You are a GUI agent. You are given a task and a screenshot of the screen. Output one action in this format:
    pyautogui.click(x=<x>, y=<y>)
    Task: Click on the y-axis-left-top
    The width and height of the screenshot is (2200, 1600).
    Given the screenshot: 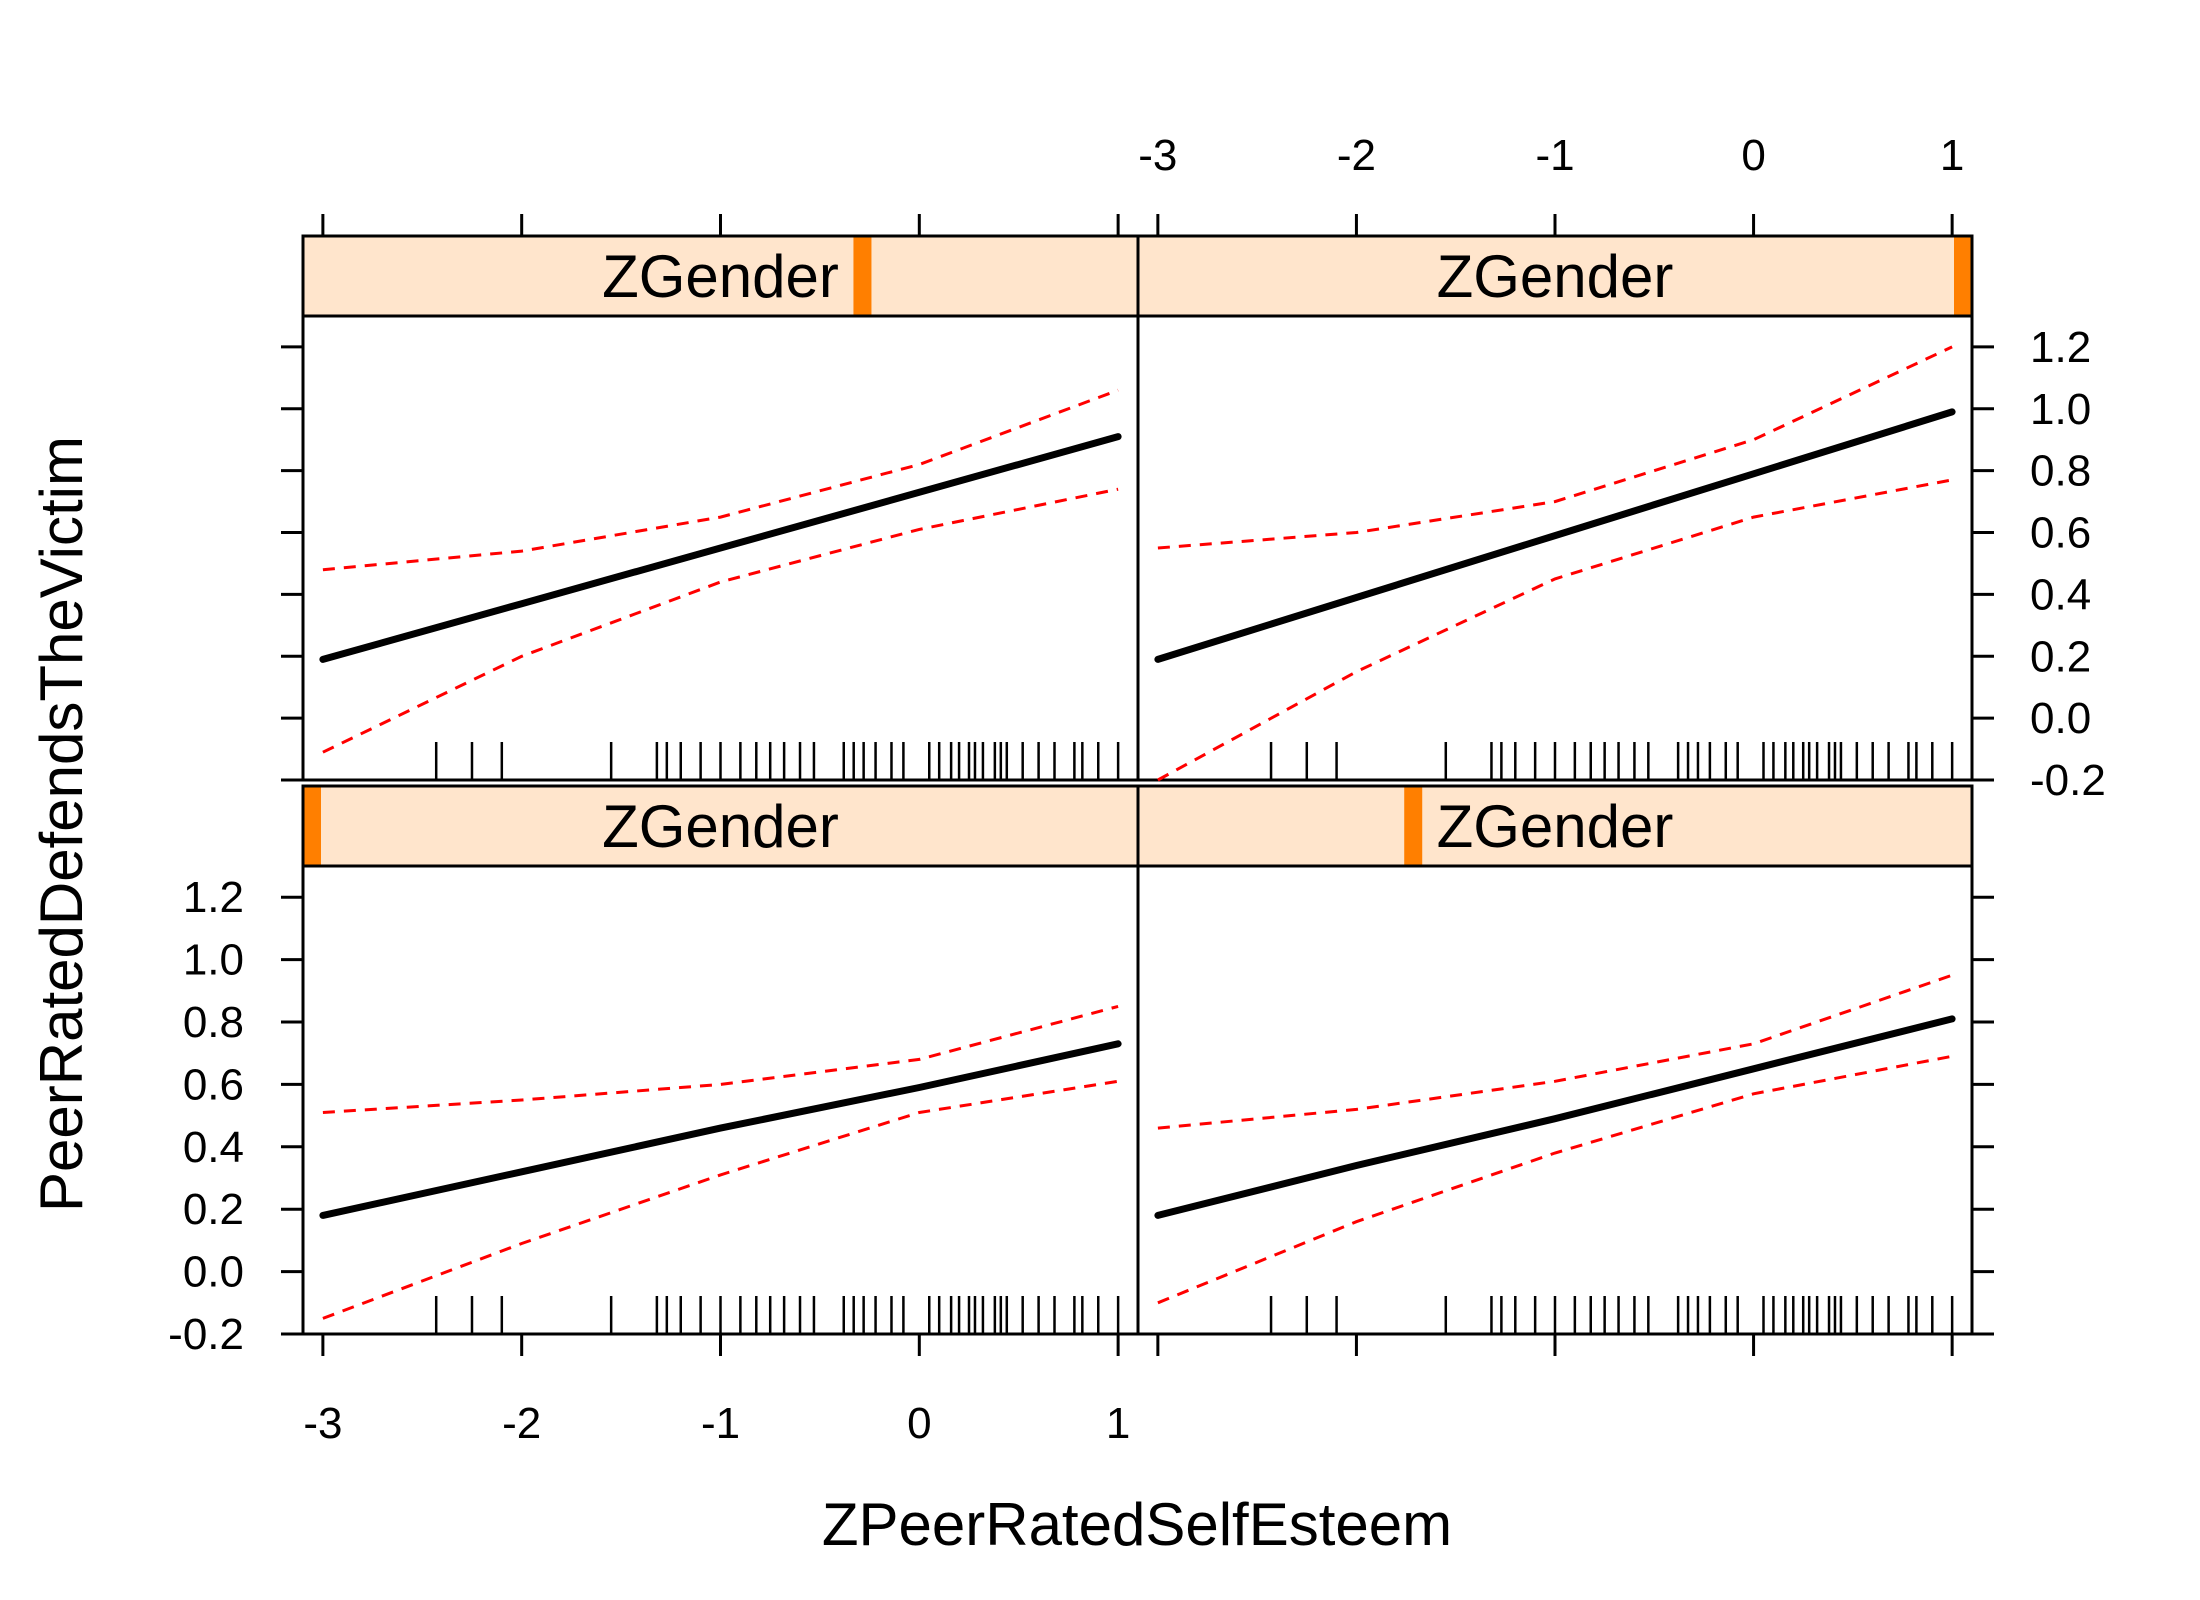 What is the action you would take?
    pyautogui.click(x=292, y=563)
    